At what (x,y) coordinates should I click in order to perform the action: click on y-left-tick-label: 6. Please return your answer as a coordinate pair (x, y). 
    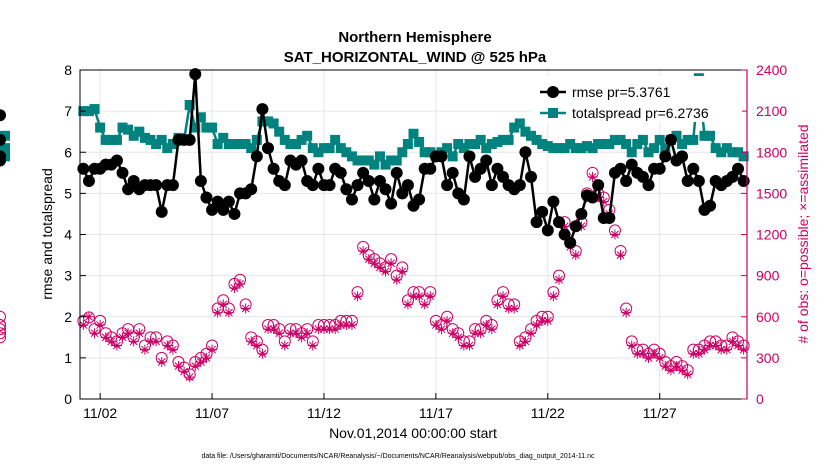
    Looking at the image, I should click on (68, 152).